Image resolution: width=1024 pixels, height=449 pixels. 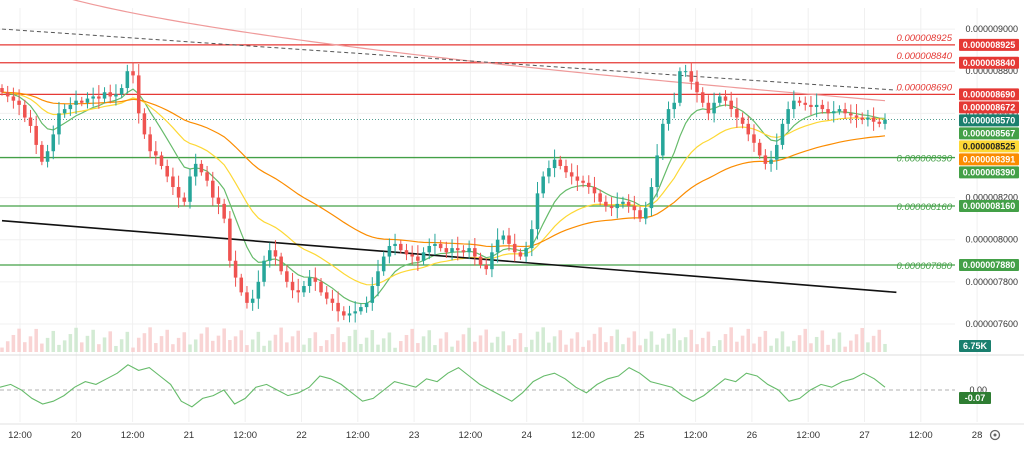 I want to click on x-tick-label: 23, so click(x=414, y=435).